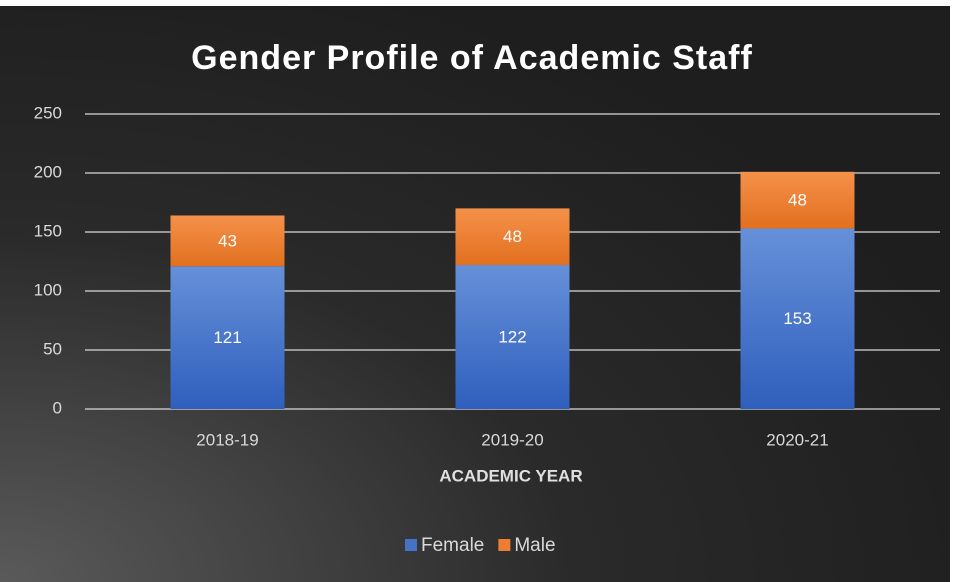  What do you see at coordinates (452, 545) in the screenshot?
I see `legend-label: Female` at bounding box center [452, 545].